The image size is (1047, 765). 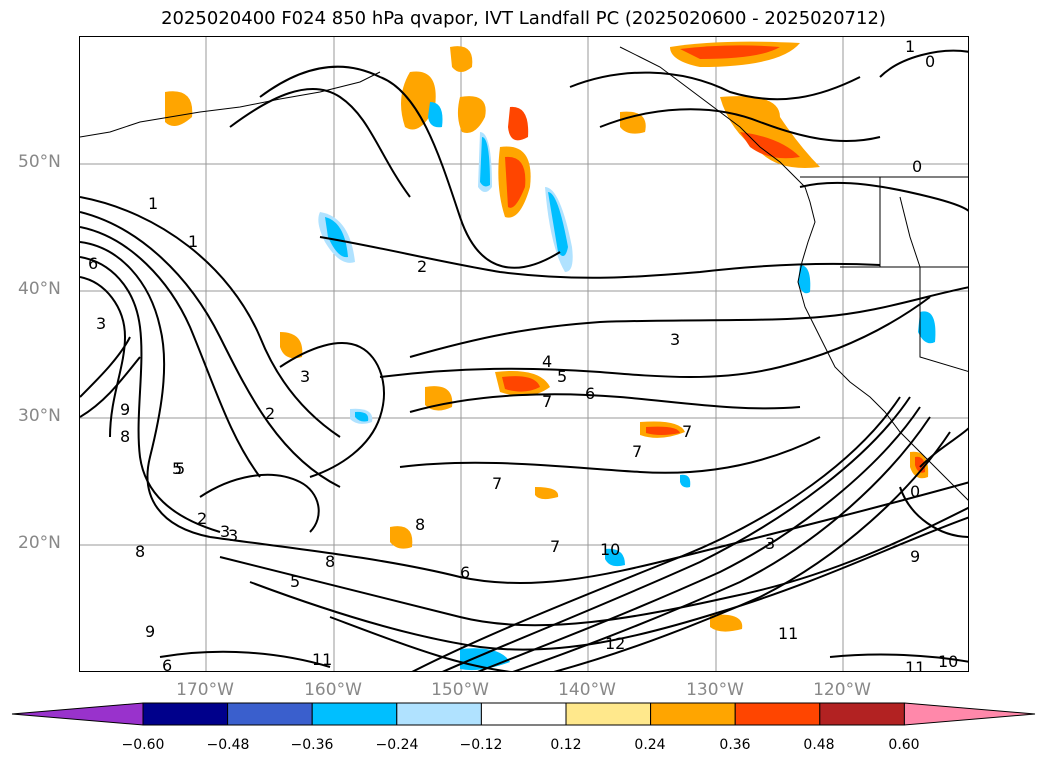 I want to click on lat-label: 20°N, so click(x=39, y=543).